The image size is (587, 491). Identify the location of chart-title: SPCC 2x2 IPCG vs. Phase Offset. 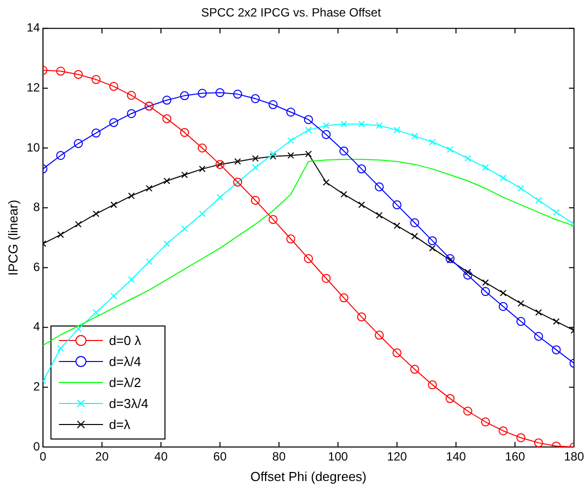
(291, 13).